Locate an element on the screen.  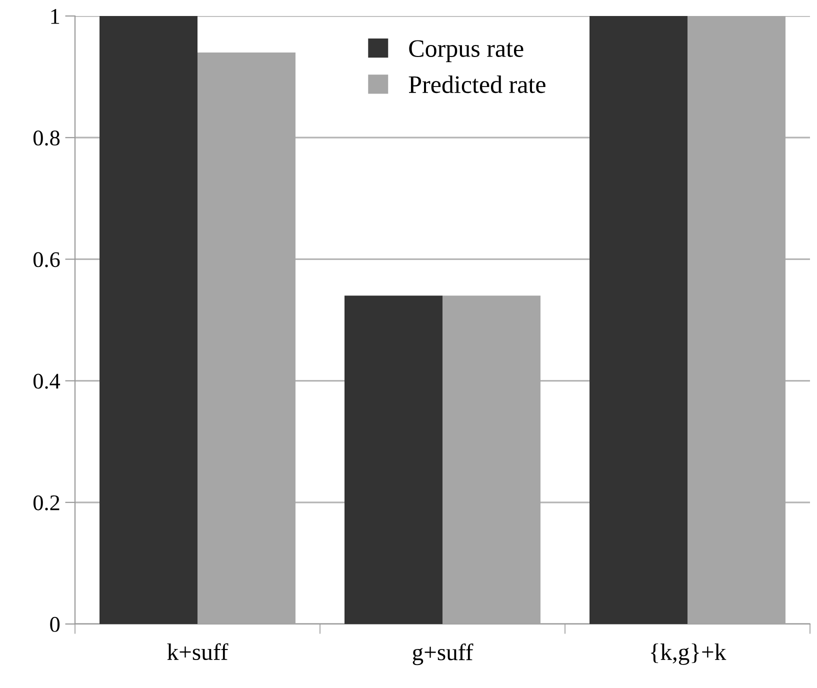
legend-label: Predicted rate is located at coordinates (477, 84).